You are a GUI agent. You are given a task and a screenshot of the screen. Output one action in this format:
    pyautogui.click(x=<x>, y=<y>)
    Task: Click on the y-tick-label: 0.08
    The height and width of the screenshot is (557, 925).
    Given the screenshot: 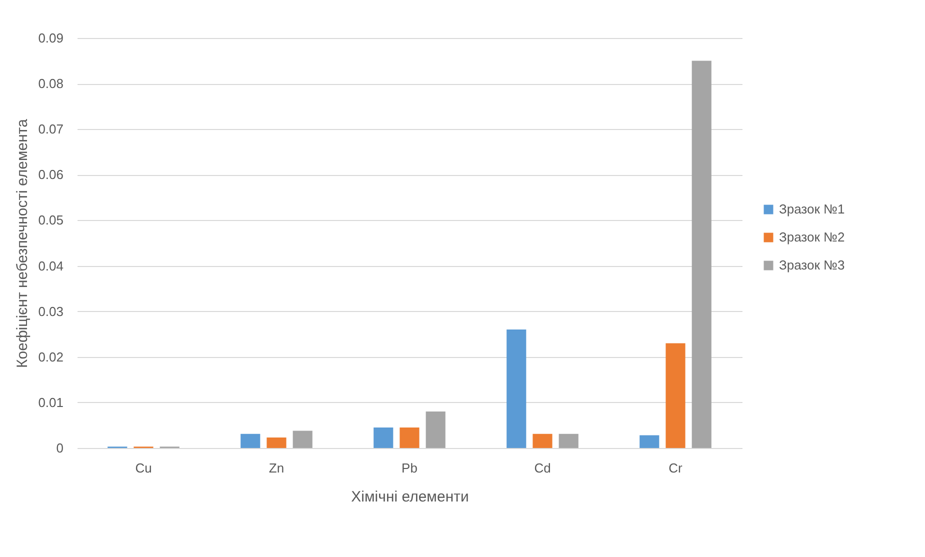 What is the action you would take?
    pyautogui.click(x=51, y=84)
    